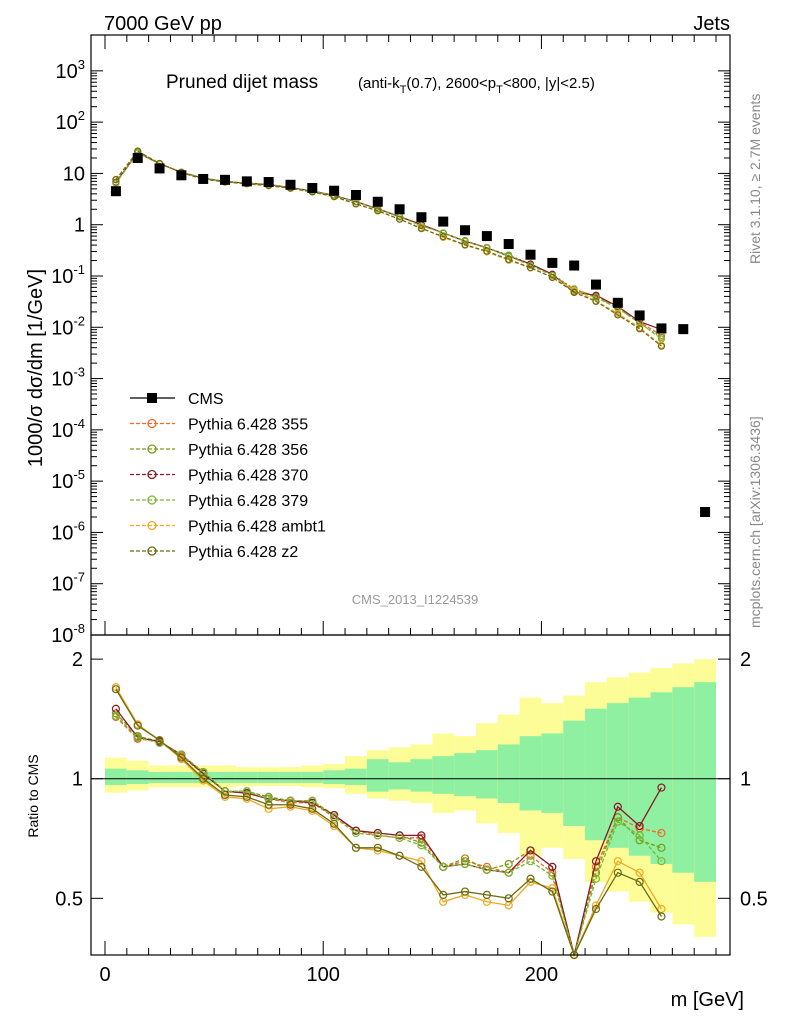 Image resolution: width=786 pixels, height=1024 pixels. I want to click on ratio-ytick-label-1: 1, so click(77, 780).